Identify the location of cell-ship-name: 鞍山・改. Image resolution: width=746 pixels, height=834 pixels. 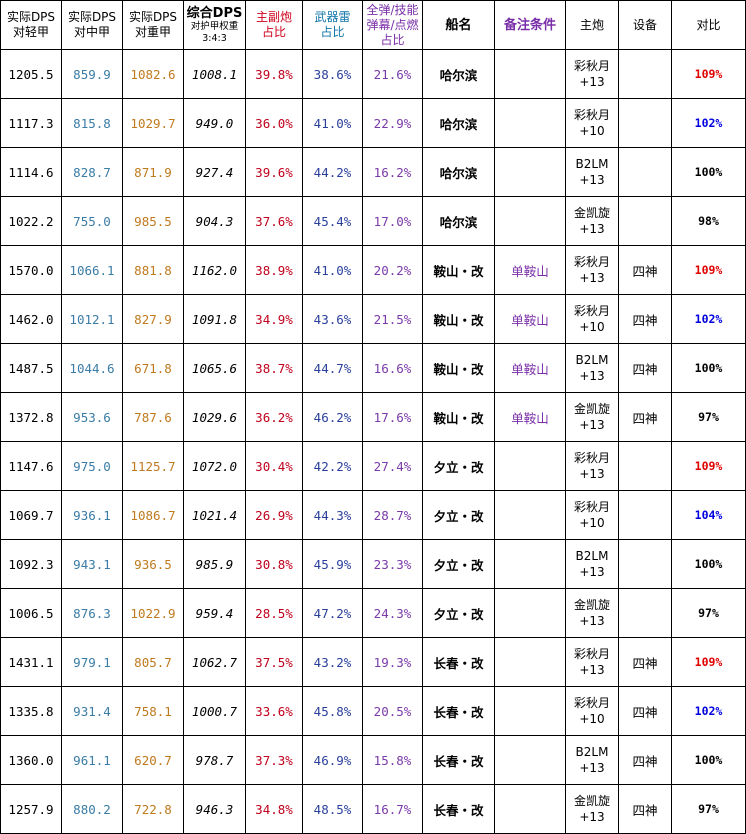
(458, 270).